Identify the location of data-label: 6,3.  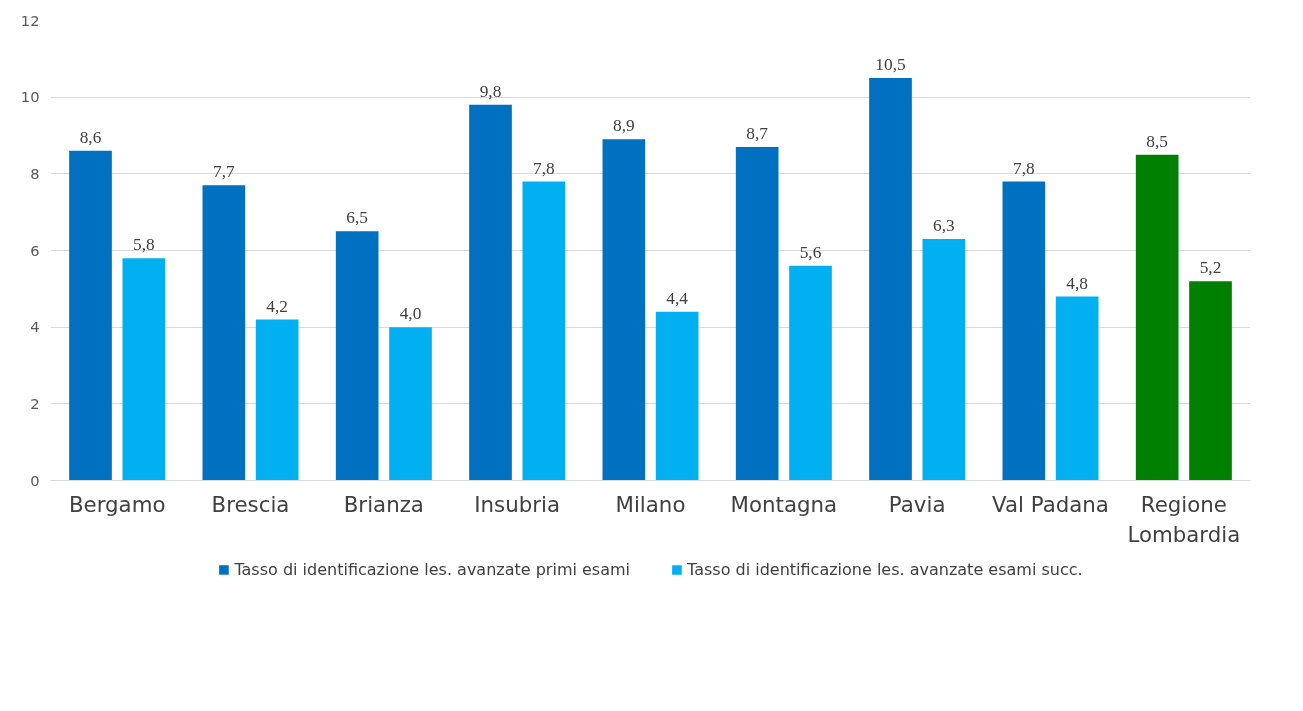
(944, 225).